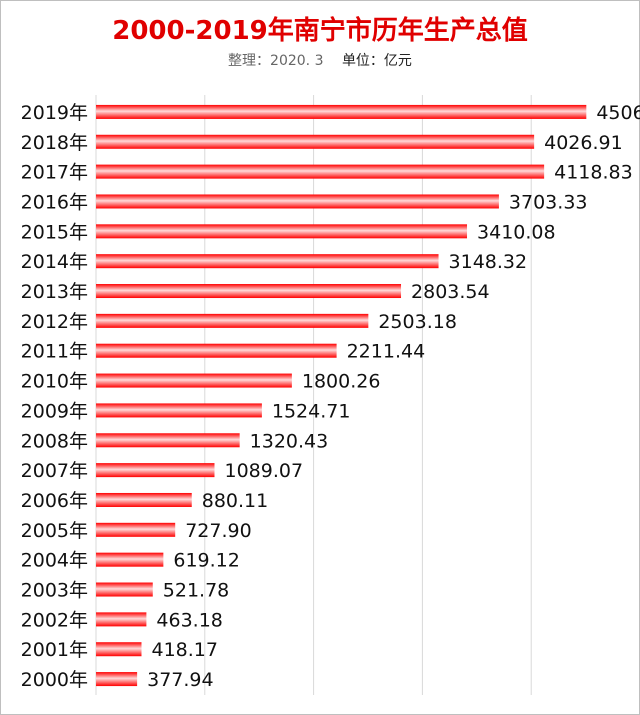 The width and height of the screenshot is (640, 715). Describe the element at coordinates (583, 143) in the screenshot. I see `value-label: 4026.91` at that location.